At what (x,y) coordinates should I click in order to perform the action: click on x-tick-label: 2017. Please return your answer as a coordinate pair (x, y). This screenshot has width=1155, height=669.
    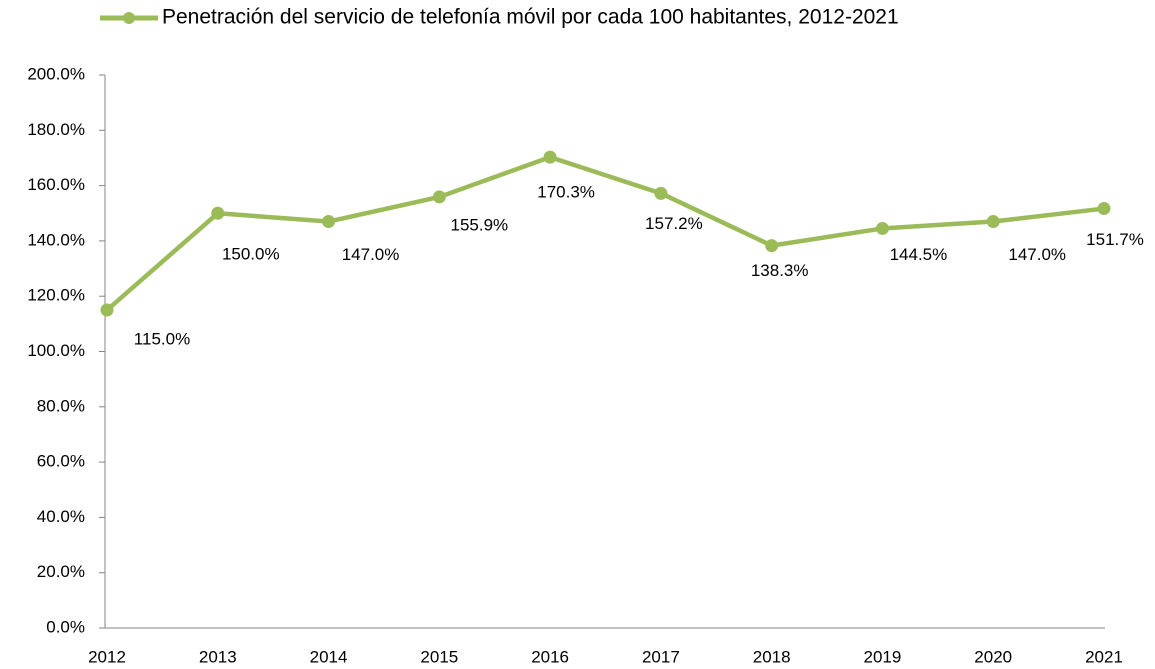
    Looking at the image, I should click on (661, 656).